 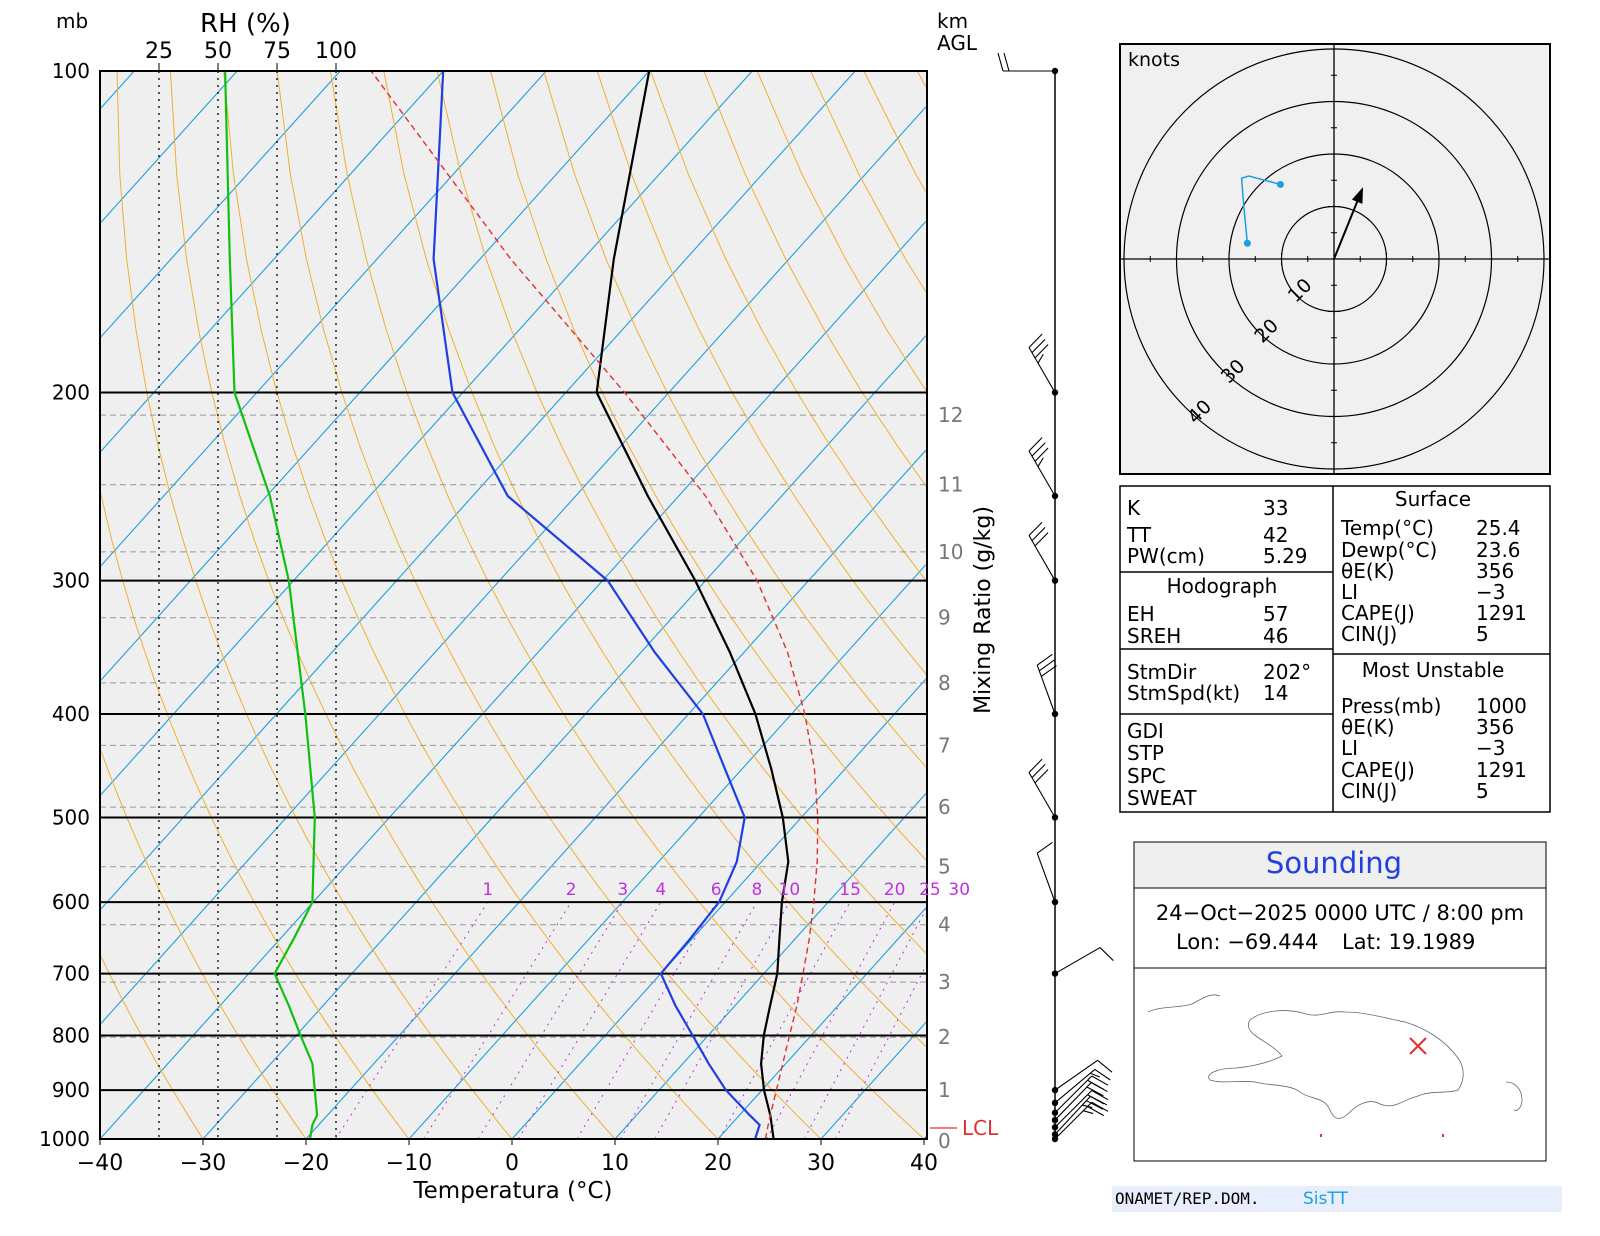 I want to click on hodograph-units: knots, so click(x=1154, y=60).